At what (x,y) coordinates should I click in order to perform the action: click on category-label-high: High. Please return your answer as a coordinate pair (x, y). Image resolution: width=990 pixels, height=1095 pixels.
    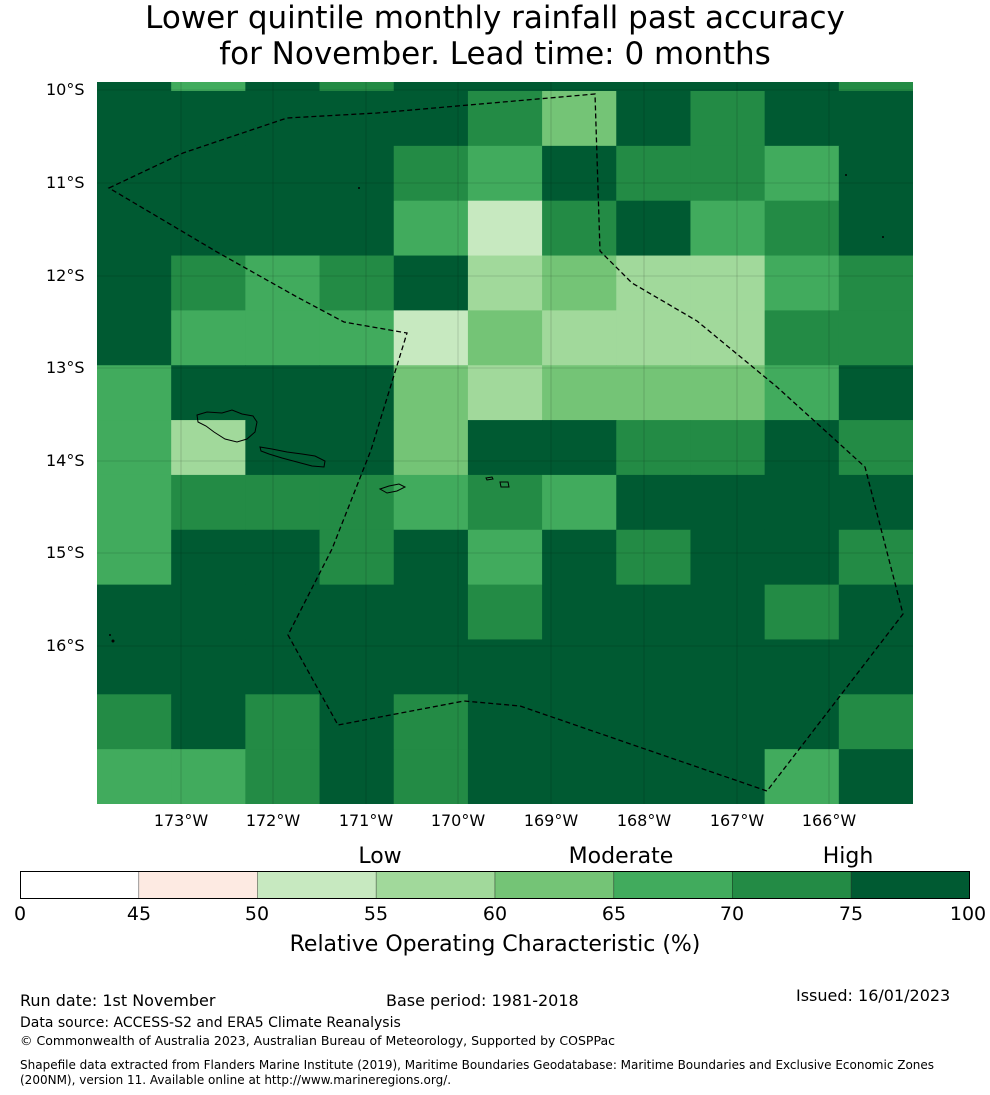
    Looking at the image, I should click on (848, 856).